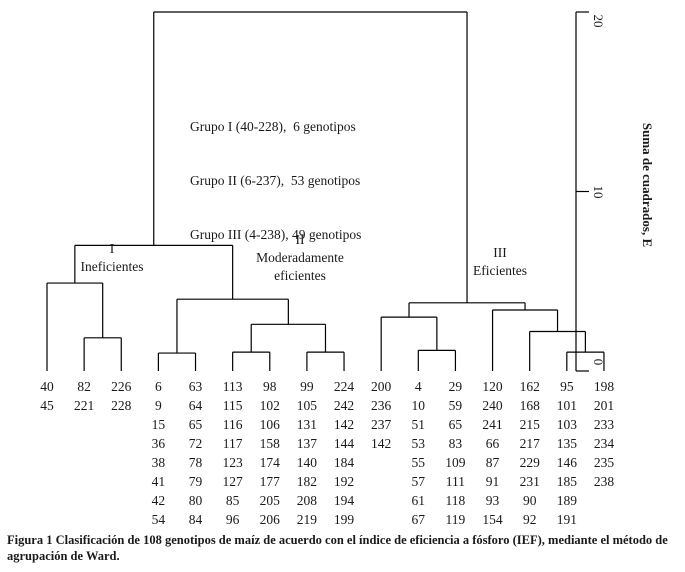 The image size is (685, 572). What do you see at coordinates (492, 500) in the screenshot?
I see `genotype-id: 93` at bounding box center [492, 500].